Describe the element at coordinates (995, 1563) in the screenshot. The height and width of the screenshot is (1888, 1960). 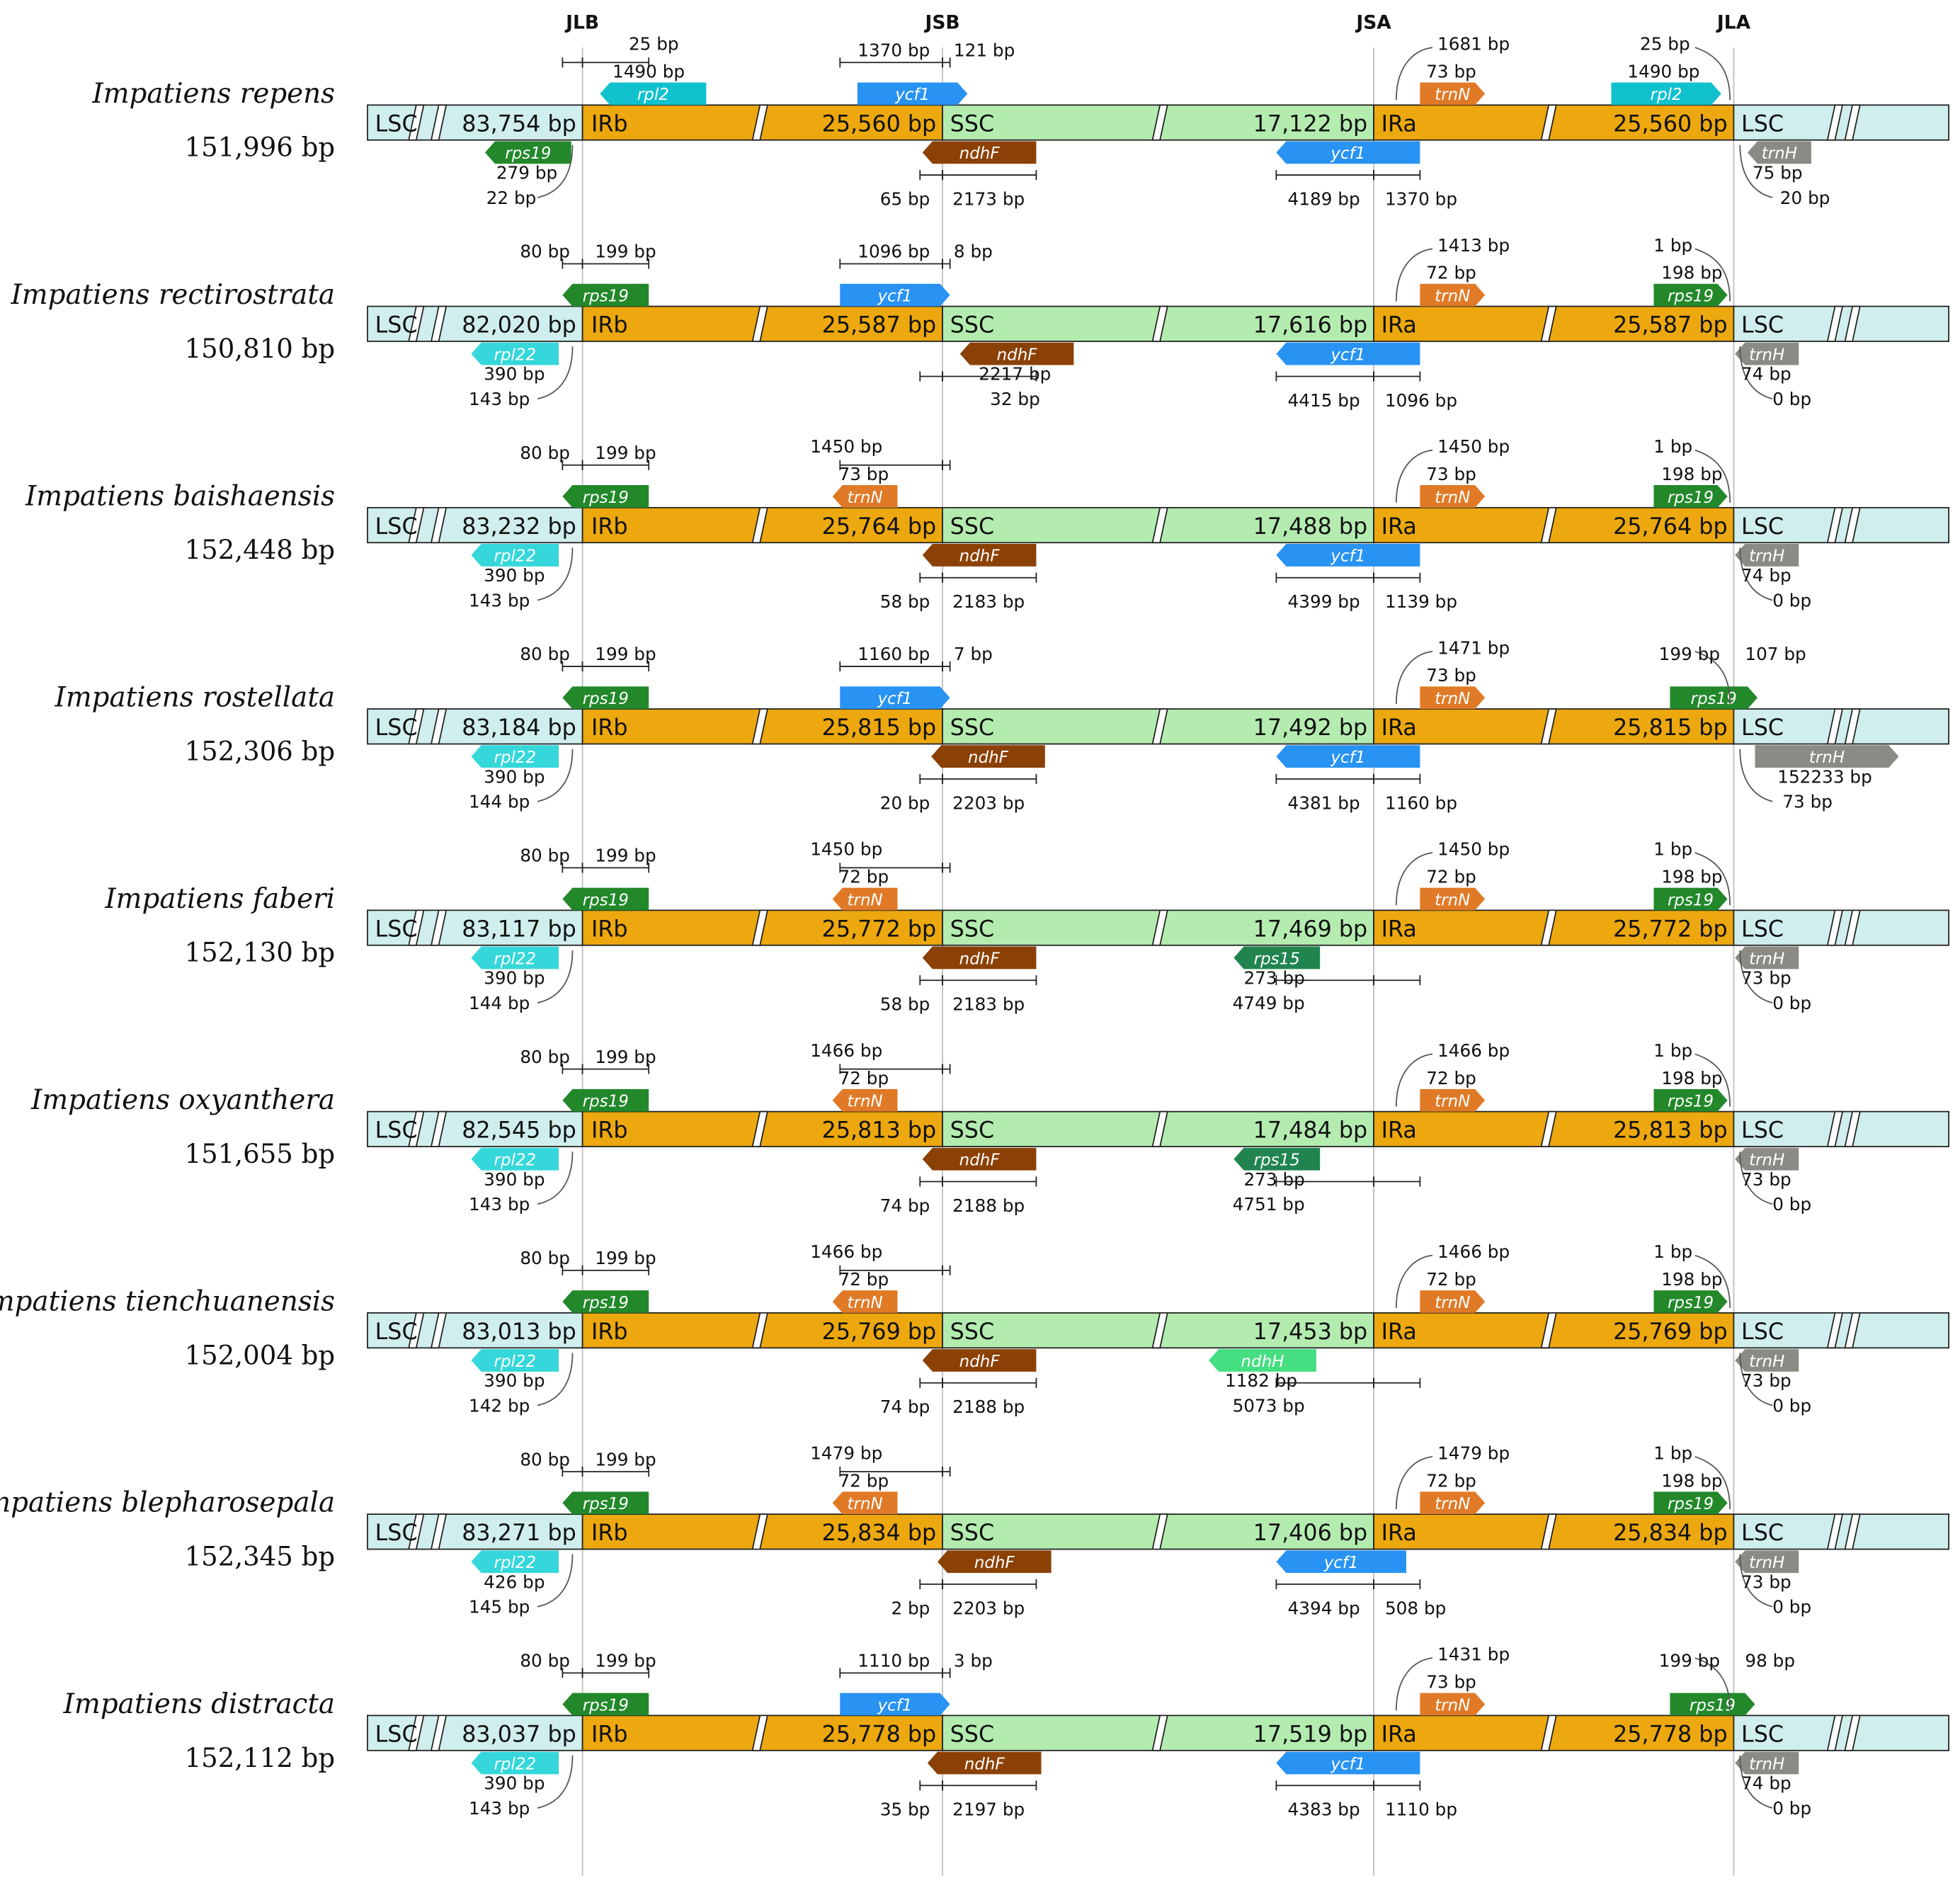
I see `gene-ndhF-label: ndhF` at that location.